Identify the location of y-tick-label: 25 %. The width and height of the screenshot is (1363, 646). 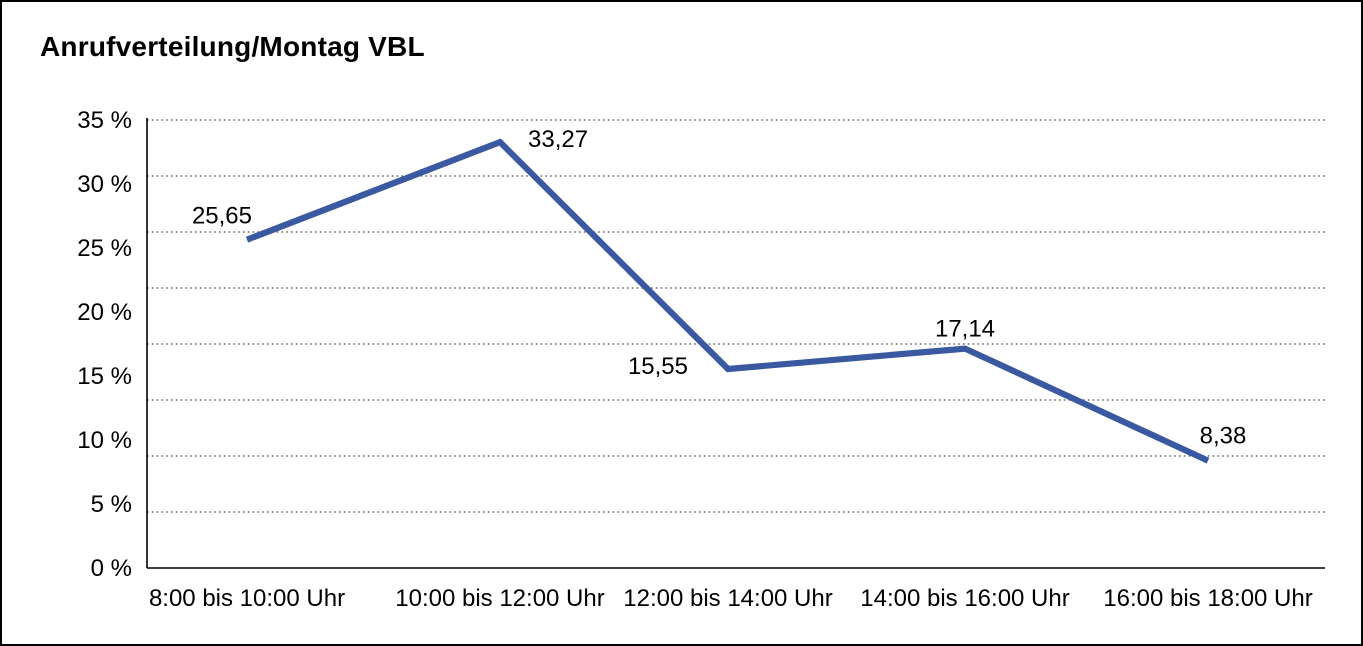
(104, 248).